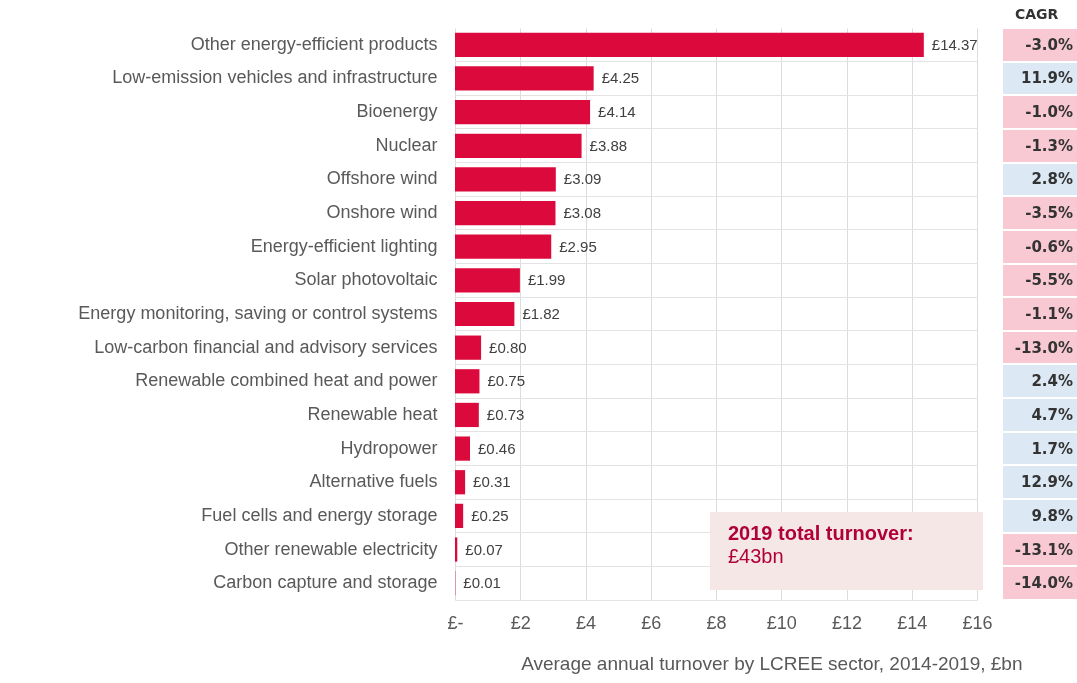 This screenshot has height=683, width=1077. I want to click on data-label: £3.09, so click(582, 179).